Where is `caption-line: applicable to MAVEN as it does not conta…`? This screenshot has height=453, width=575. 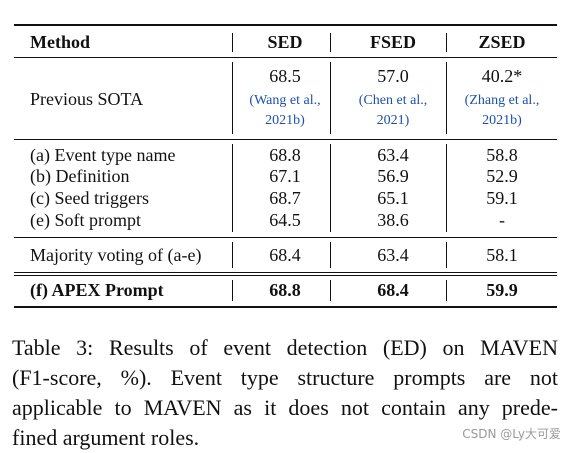
caption-line: applicable to MAVEN as it does not conta… is located at coordinates (285, 407).